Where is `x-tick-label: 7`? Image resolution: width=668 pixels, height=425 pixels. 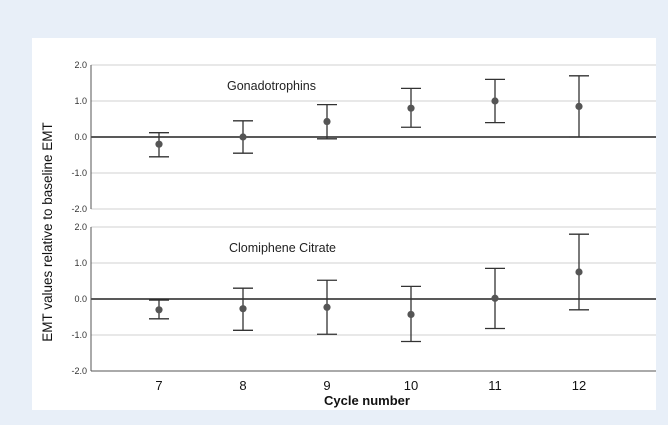
x-tick-label: 7 is located at coordinates (158, 385).